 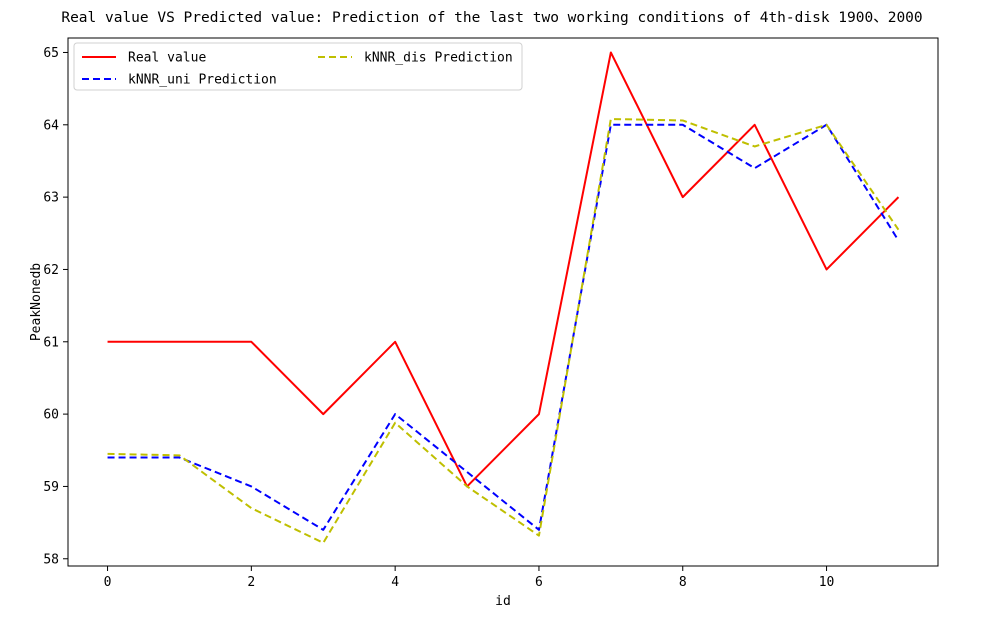 I want to click on y-tick-label: 58, so click(x=51, y=559).